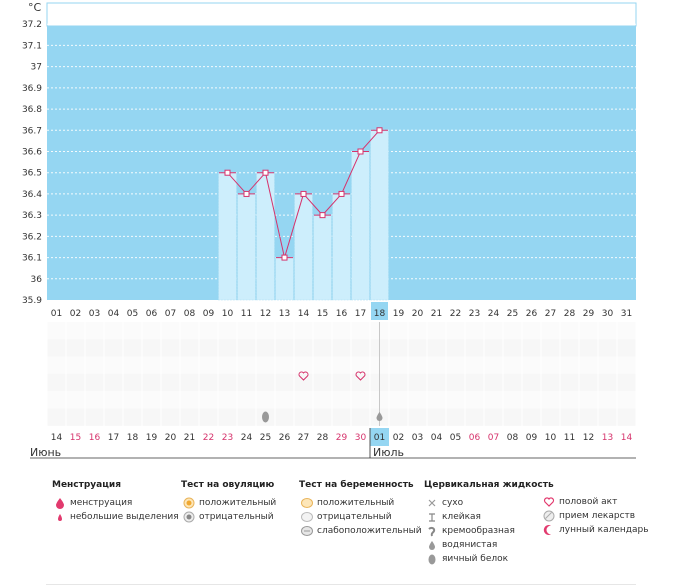 Image resolution: width=675 pixels, height=587 pixels. What do you see at coordinates (152, 438) in the screenshot?
I see `calendar-date-label: 19` at bounding box center [152, 438].